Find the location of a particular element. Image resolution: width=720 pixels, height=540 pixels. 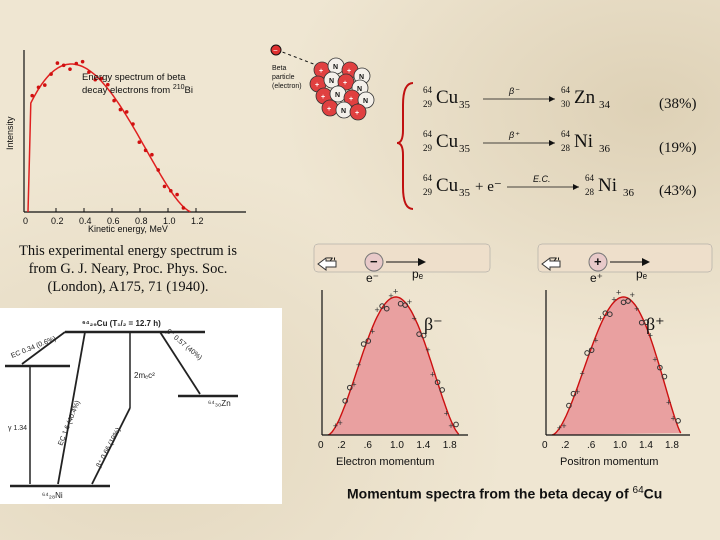

bi210-x-tick: 0 is located at coordinates (25, 221).